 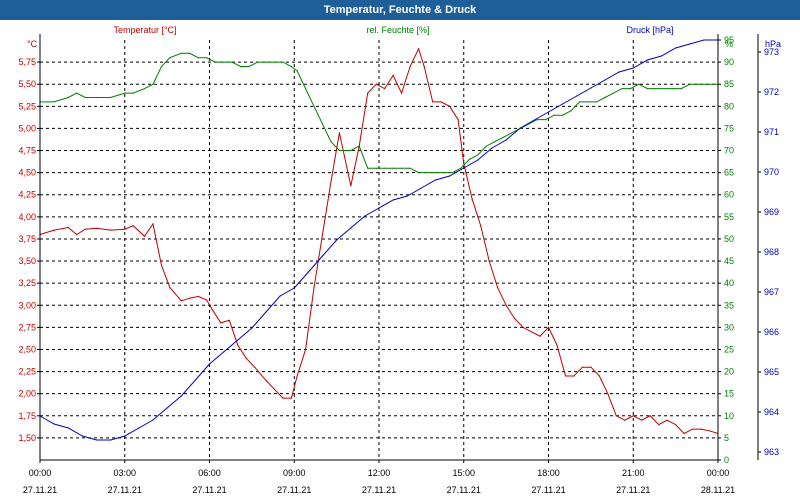 I want to click on temperature-tick-label: 4,25, so click(x=27, y=195).